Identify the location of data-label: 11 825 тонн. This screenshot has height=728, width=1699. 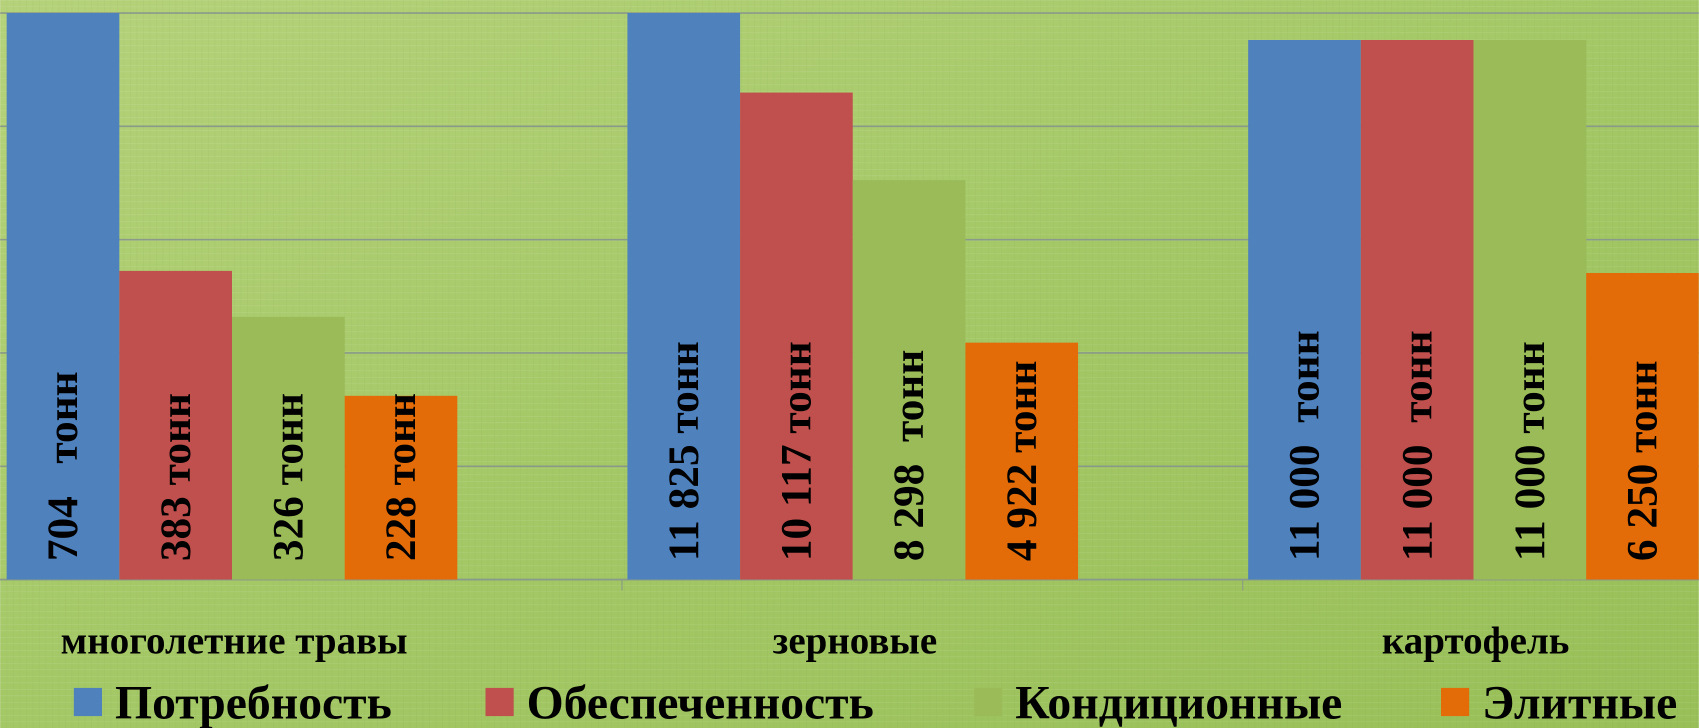
(684, 451).